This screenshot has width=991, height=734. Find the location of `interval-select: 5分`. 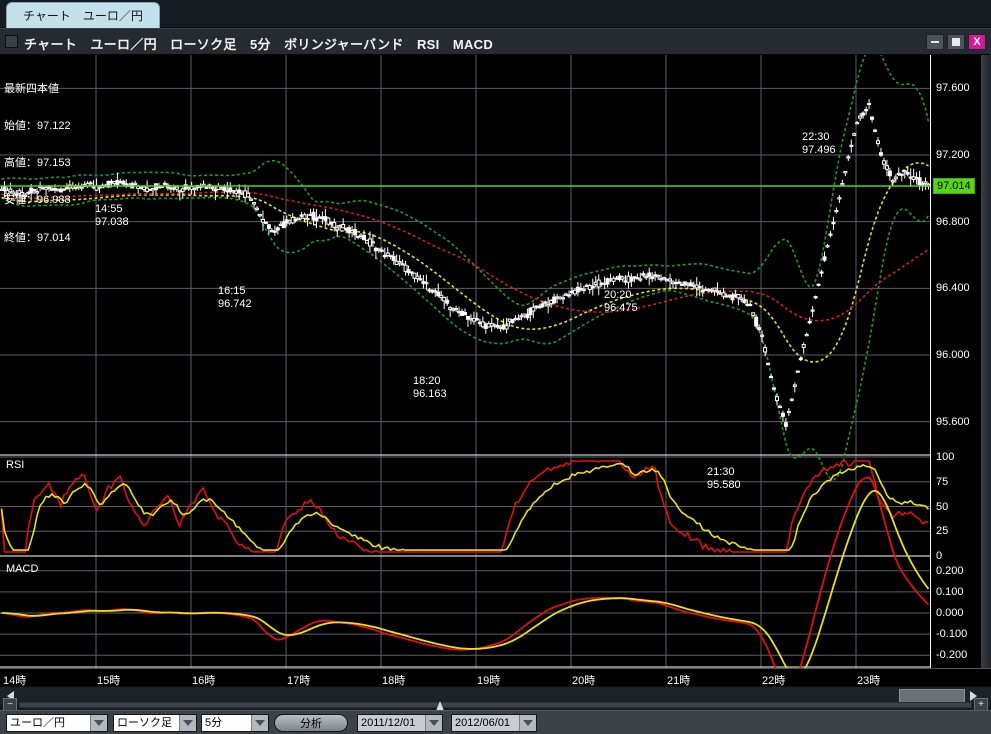

interval-select: 5分 is located at coordinates (235, 723).